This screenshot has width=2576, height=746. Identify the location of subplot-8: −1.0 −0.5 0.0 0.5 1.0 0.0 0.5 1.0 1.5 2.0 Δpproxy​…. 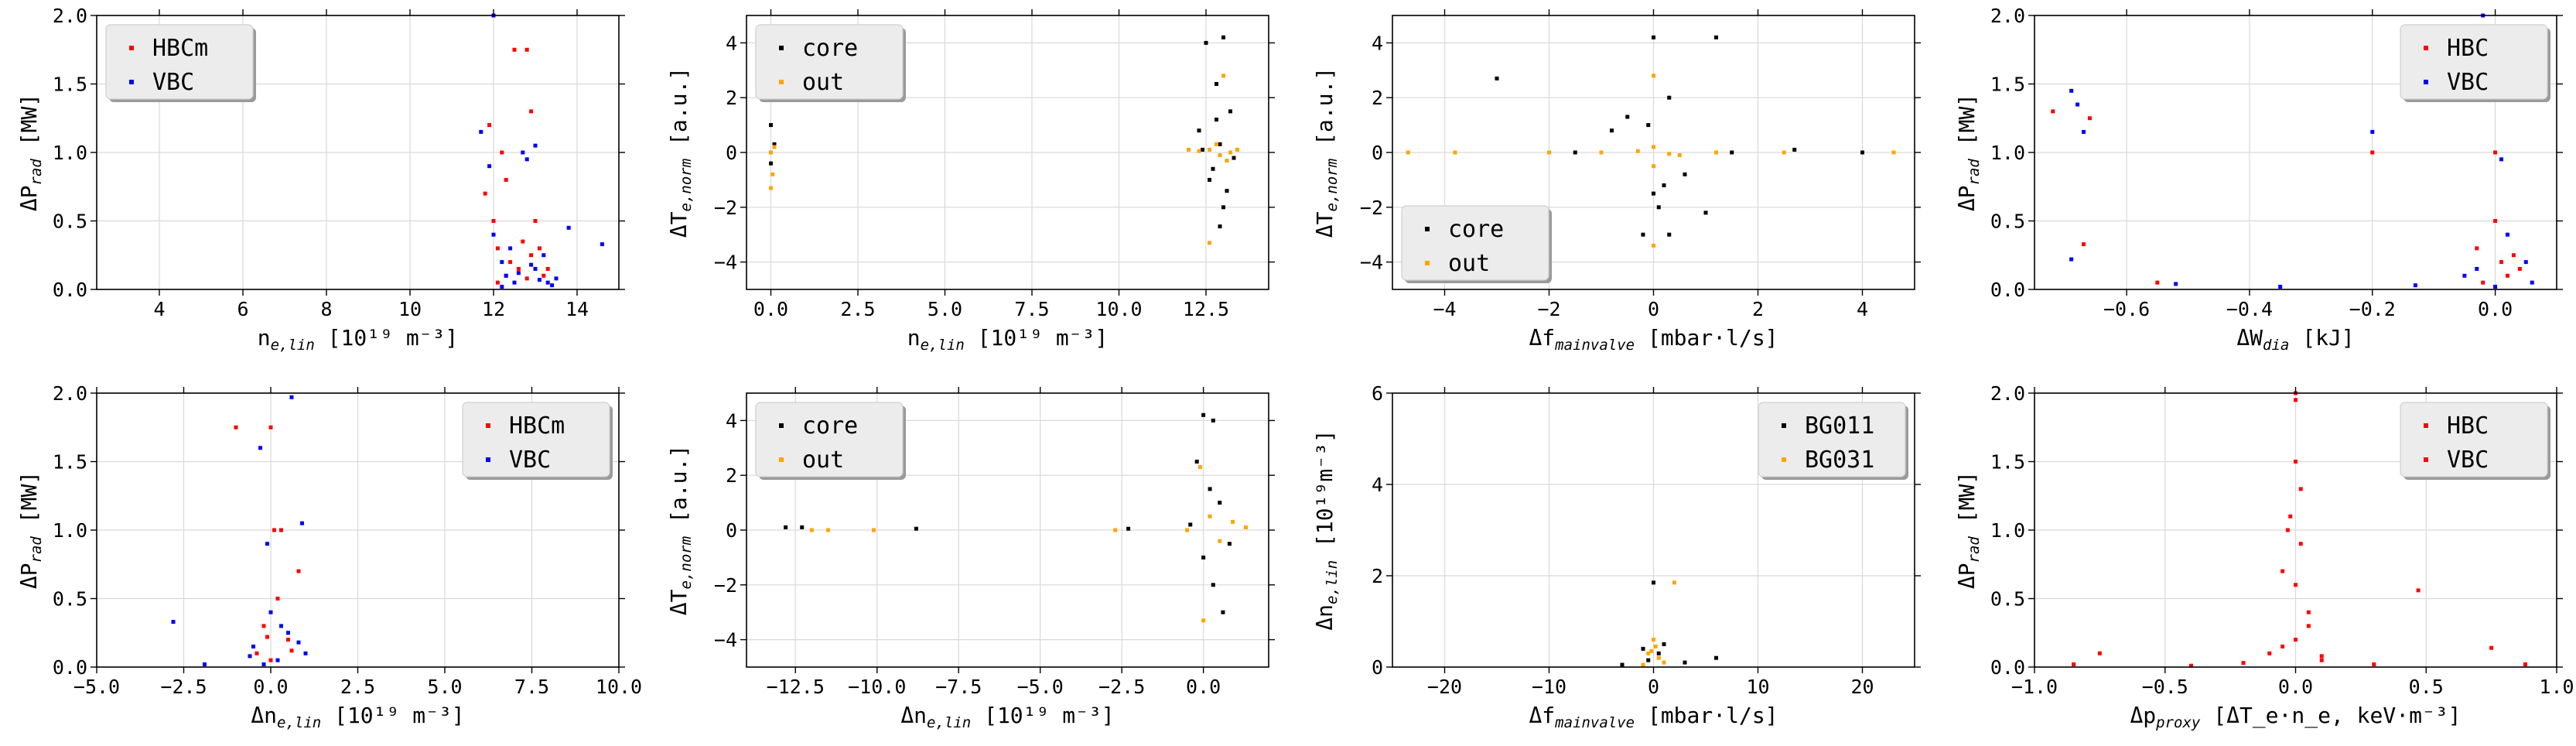
(2264, 556).